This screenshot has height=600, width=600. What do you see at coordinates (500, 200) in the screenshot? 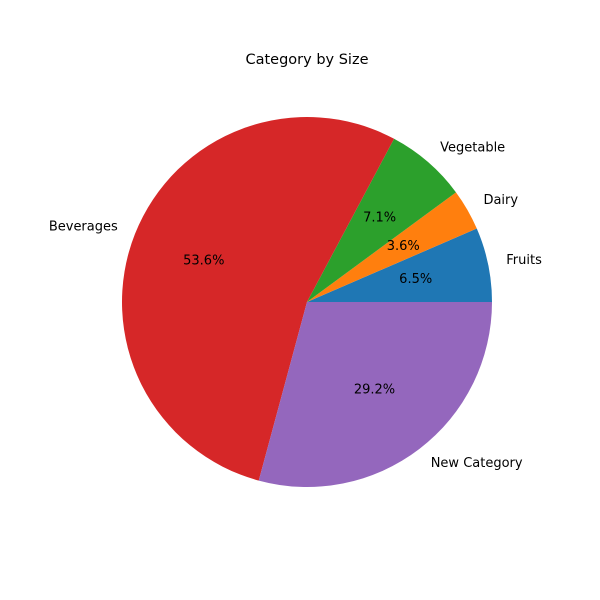
I see `slice-label-dairy: Dairy` at bounding box center [500, 200].